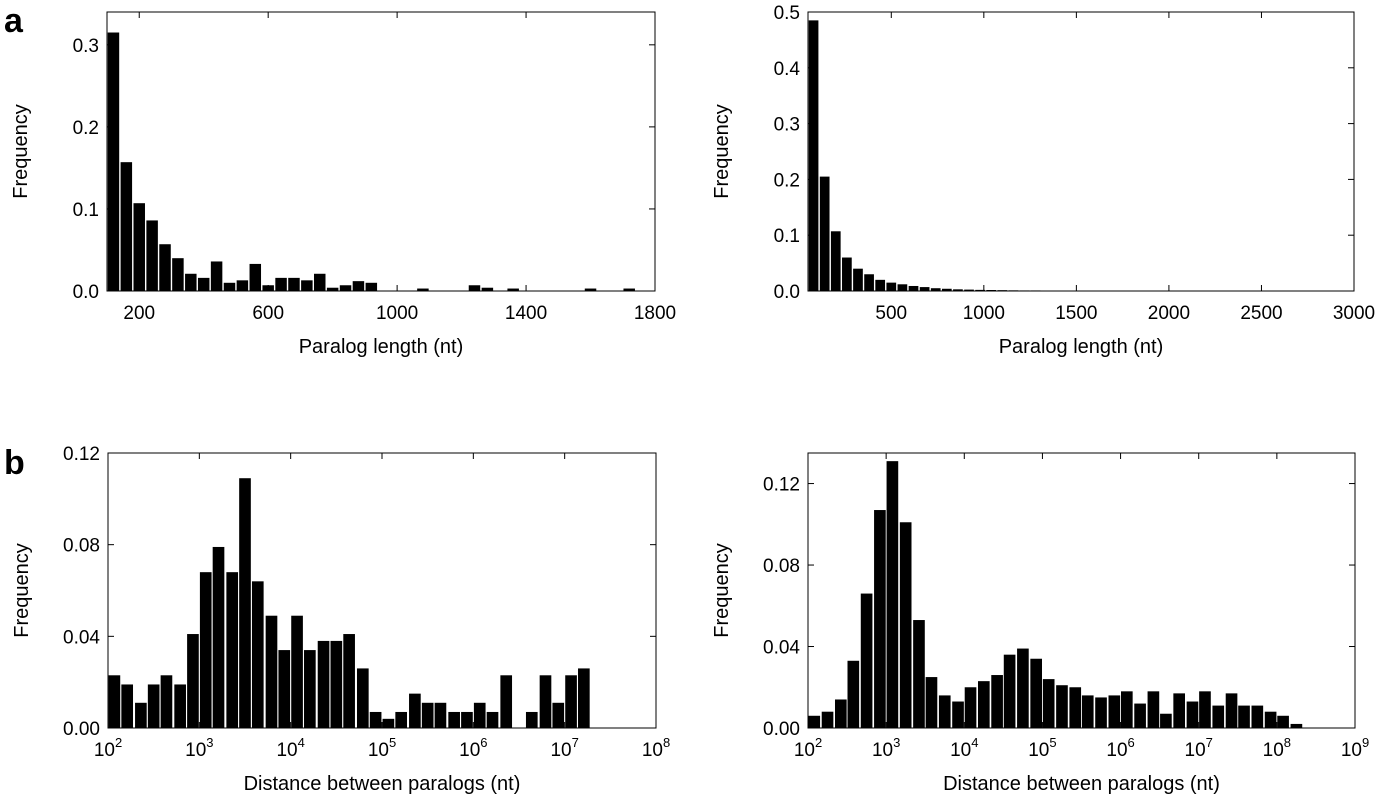 The height and width of the screenshot is (800, 1386). Describe the element at coordinates (14, 463) in the screenshot. I see `panel-label-b: b` at that location.